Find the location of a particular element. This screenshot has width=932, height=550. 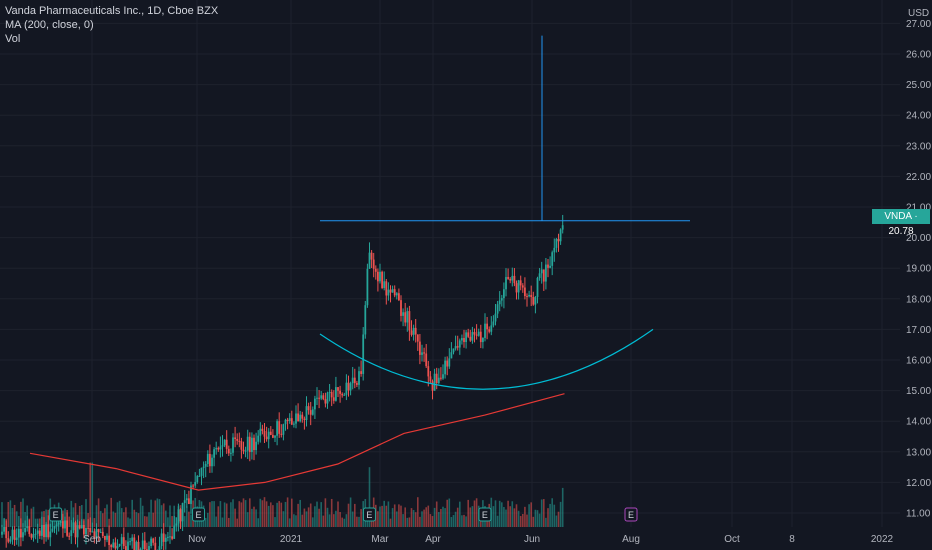

rounded-bottom-curve is located at coordinates (486, 359).